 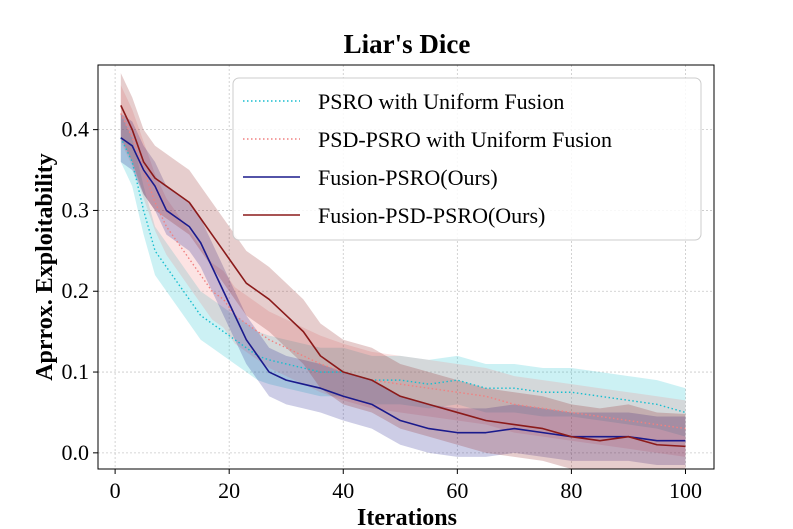 What do you see at coordinates (76, 209) in the screenshot?
I see `y-tick-label: 0.3` at bounding box center [76, 209].